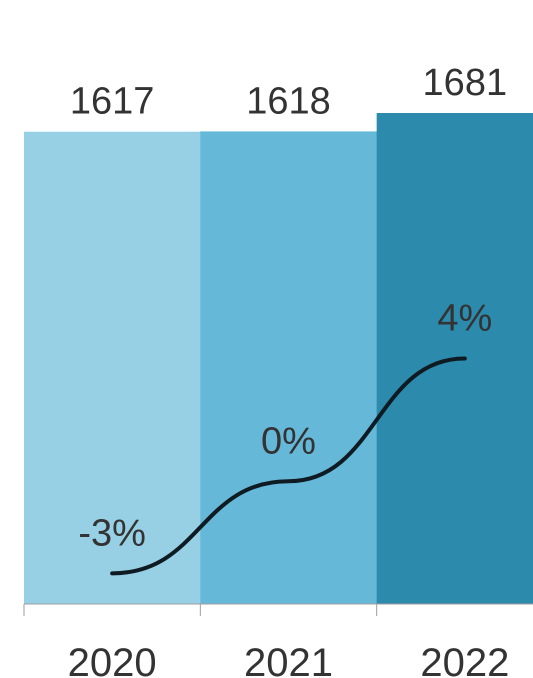 This screenshot has width=533, height=678. What do you see at coordinates (288, 101) in the screenshot?
I see `value-label-2021: 1618` at bounding box center [288, 101].